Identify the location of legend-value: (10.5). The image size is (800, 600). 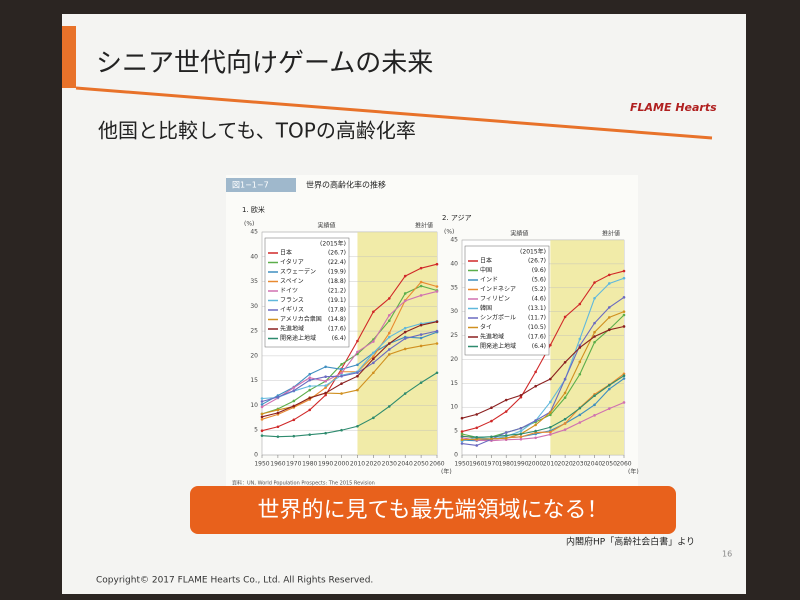
(537, 327).